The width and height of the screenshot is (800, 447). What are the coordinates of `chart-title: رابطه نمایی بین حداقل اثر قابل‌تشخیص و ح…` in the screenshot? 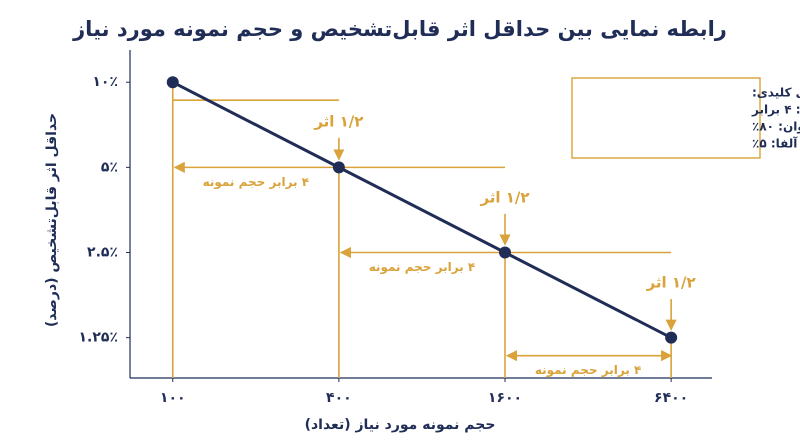 It's located at (399, 29).